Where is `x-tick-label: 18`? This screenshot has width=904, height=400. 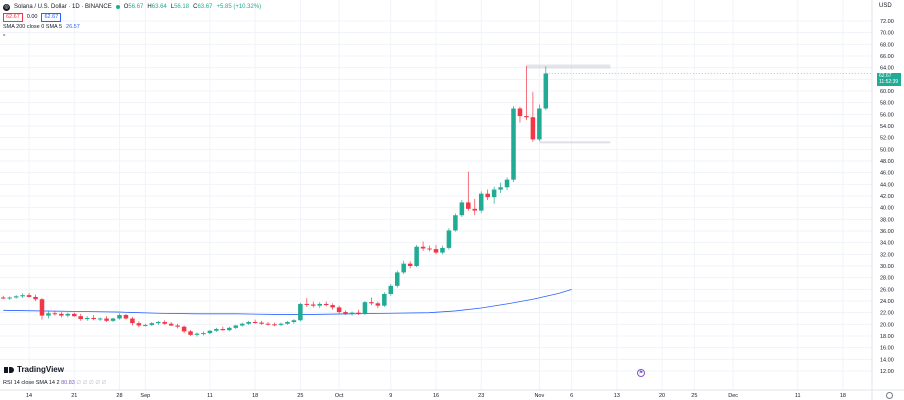 x-tick-label: 18 is located at coordinates (255, 396).